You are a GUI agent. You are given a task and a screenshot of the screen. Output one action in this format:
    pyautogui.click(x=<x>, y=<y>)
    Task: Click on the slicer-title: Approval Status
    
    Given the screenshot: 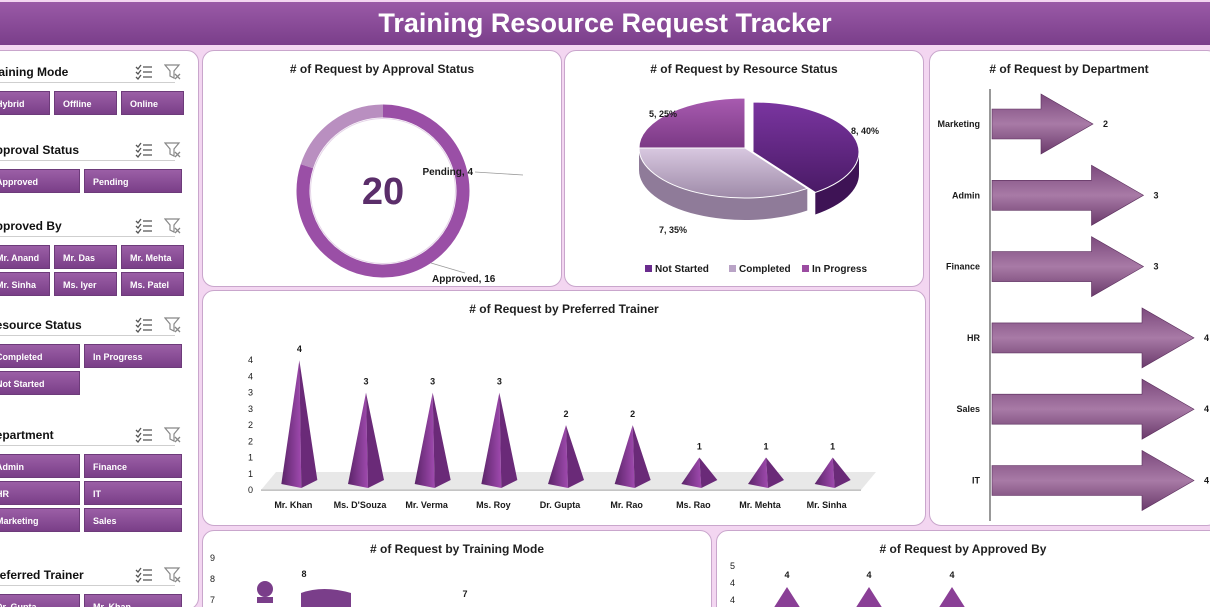 What is the action you would take?
    pyautogui.click(x=40, y=150)
    